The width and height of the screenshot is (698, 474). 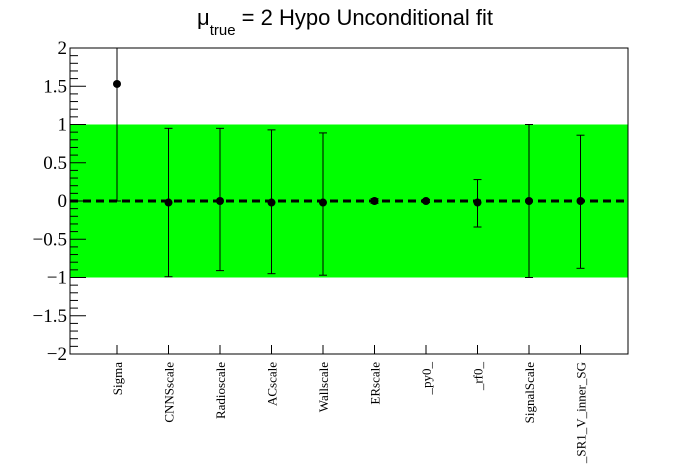 What do you see at coordinates (169, 392) in the screenshot?
I see `x-tick-label: CNNSscale` at bounding box center [169, 392].